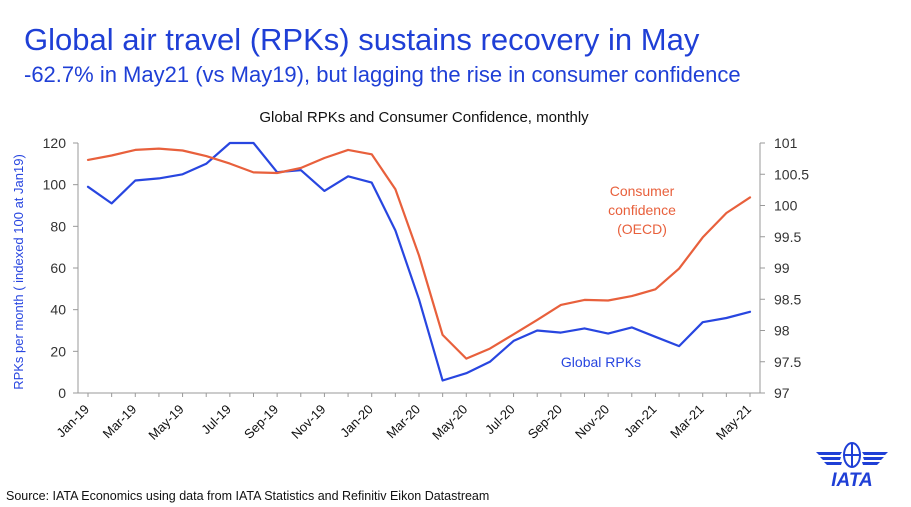 The image size is (911, 507). What do you see at coordinates (403, 422) in the screenshot?
I see `x-tick-label: Mar-20` at bounding box center [403, 422].